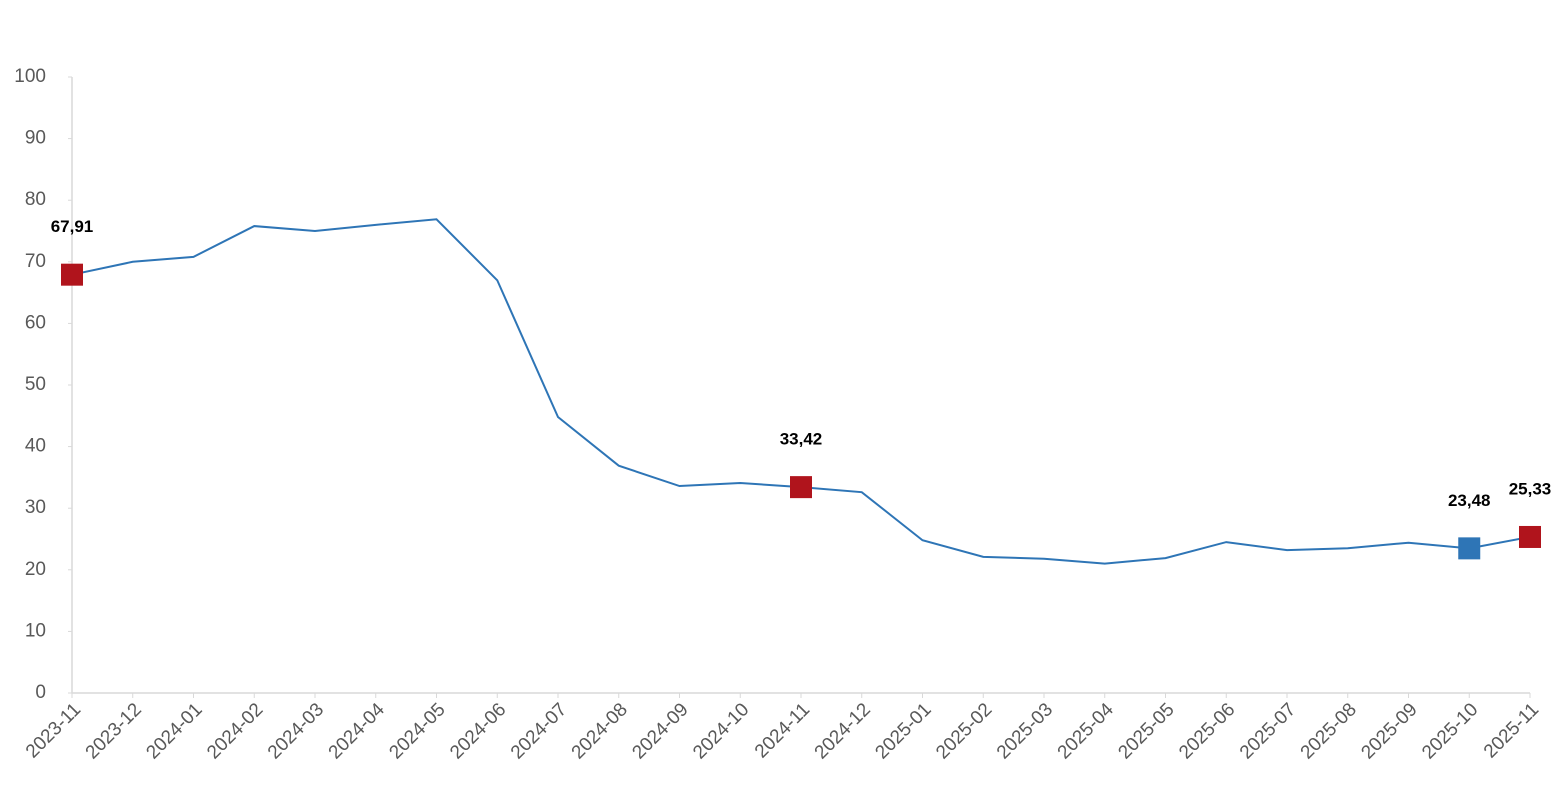  What do you see at coordinates (1450, 731) in the screenshot?
I see `x-tick-label: 2025-10` at bounding box center [1450, 731].